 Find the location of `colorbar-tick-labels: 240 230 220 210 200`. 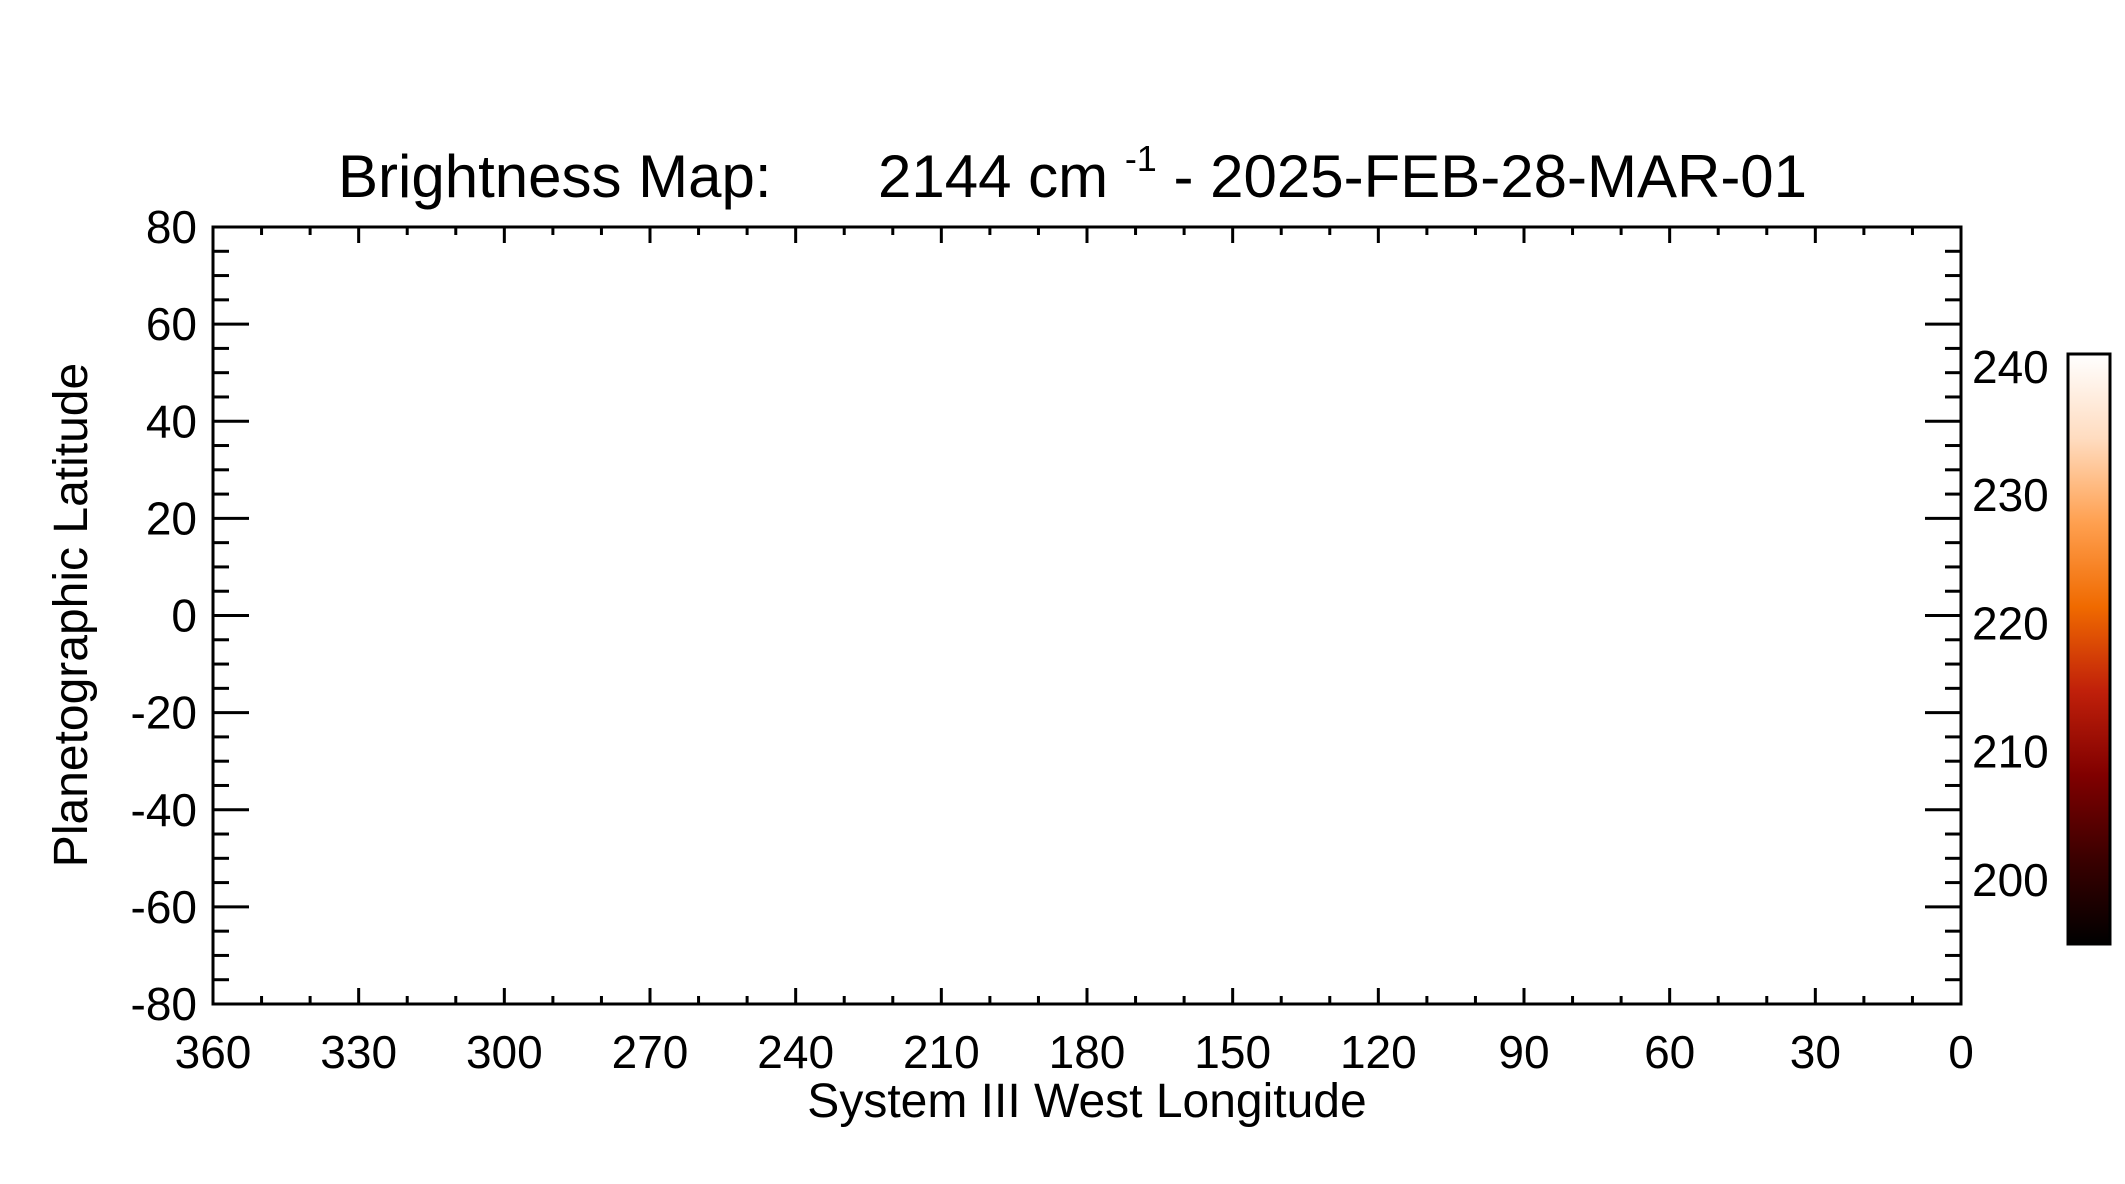

colorbar-tick-labels: 240 230 220 210 200 is located at coordinates (2010, 623).